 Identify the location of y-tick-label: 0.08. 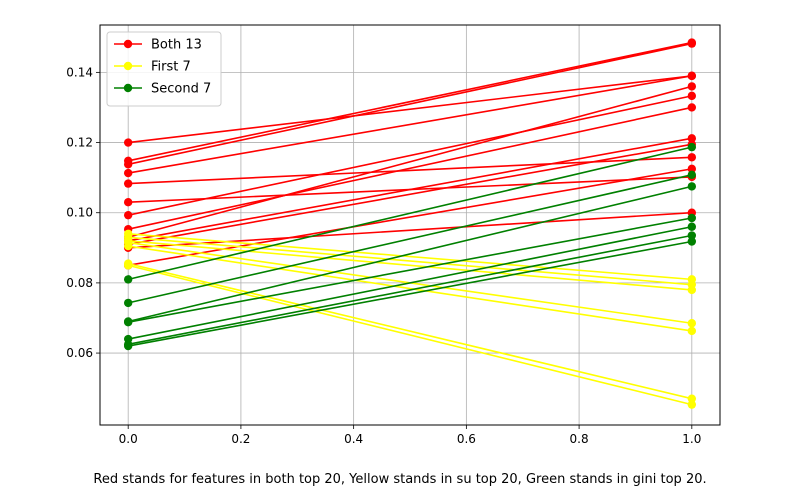
(79, 283).